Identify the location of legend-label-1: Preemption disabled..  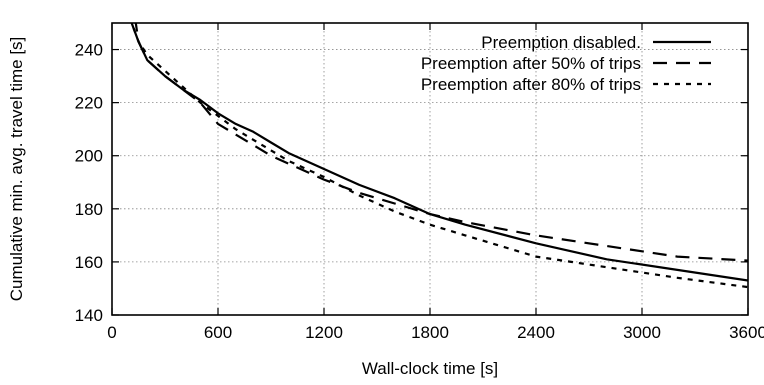
(561, 42).